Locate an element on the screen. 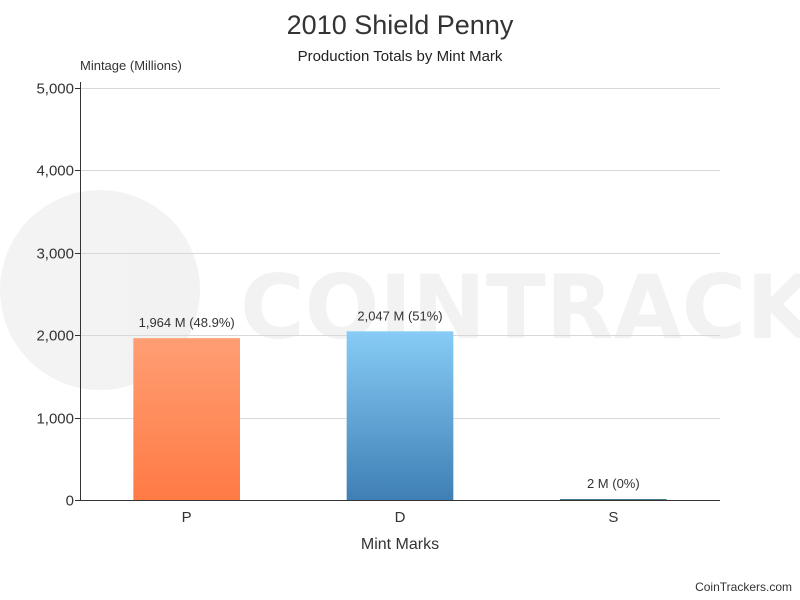 This screenshot has height=600, width=800. x-tick-label: D is located at coordinates (400, 517).